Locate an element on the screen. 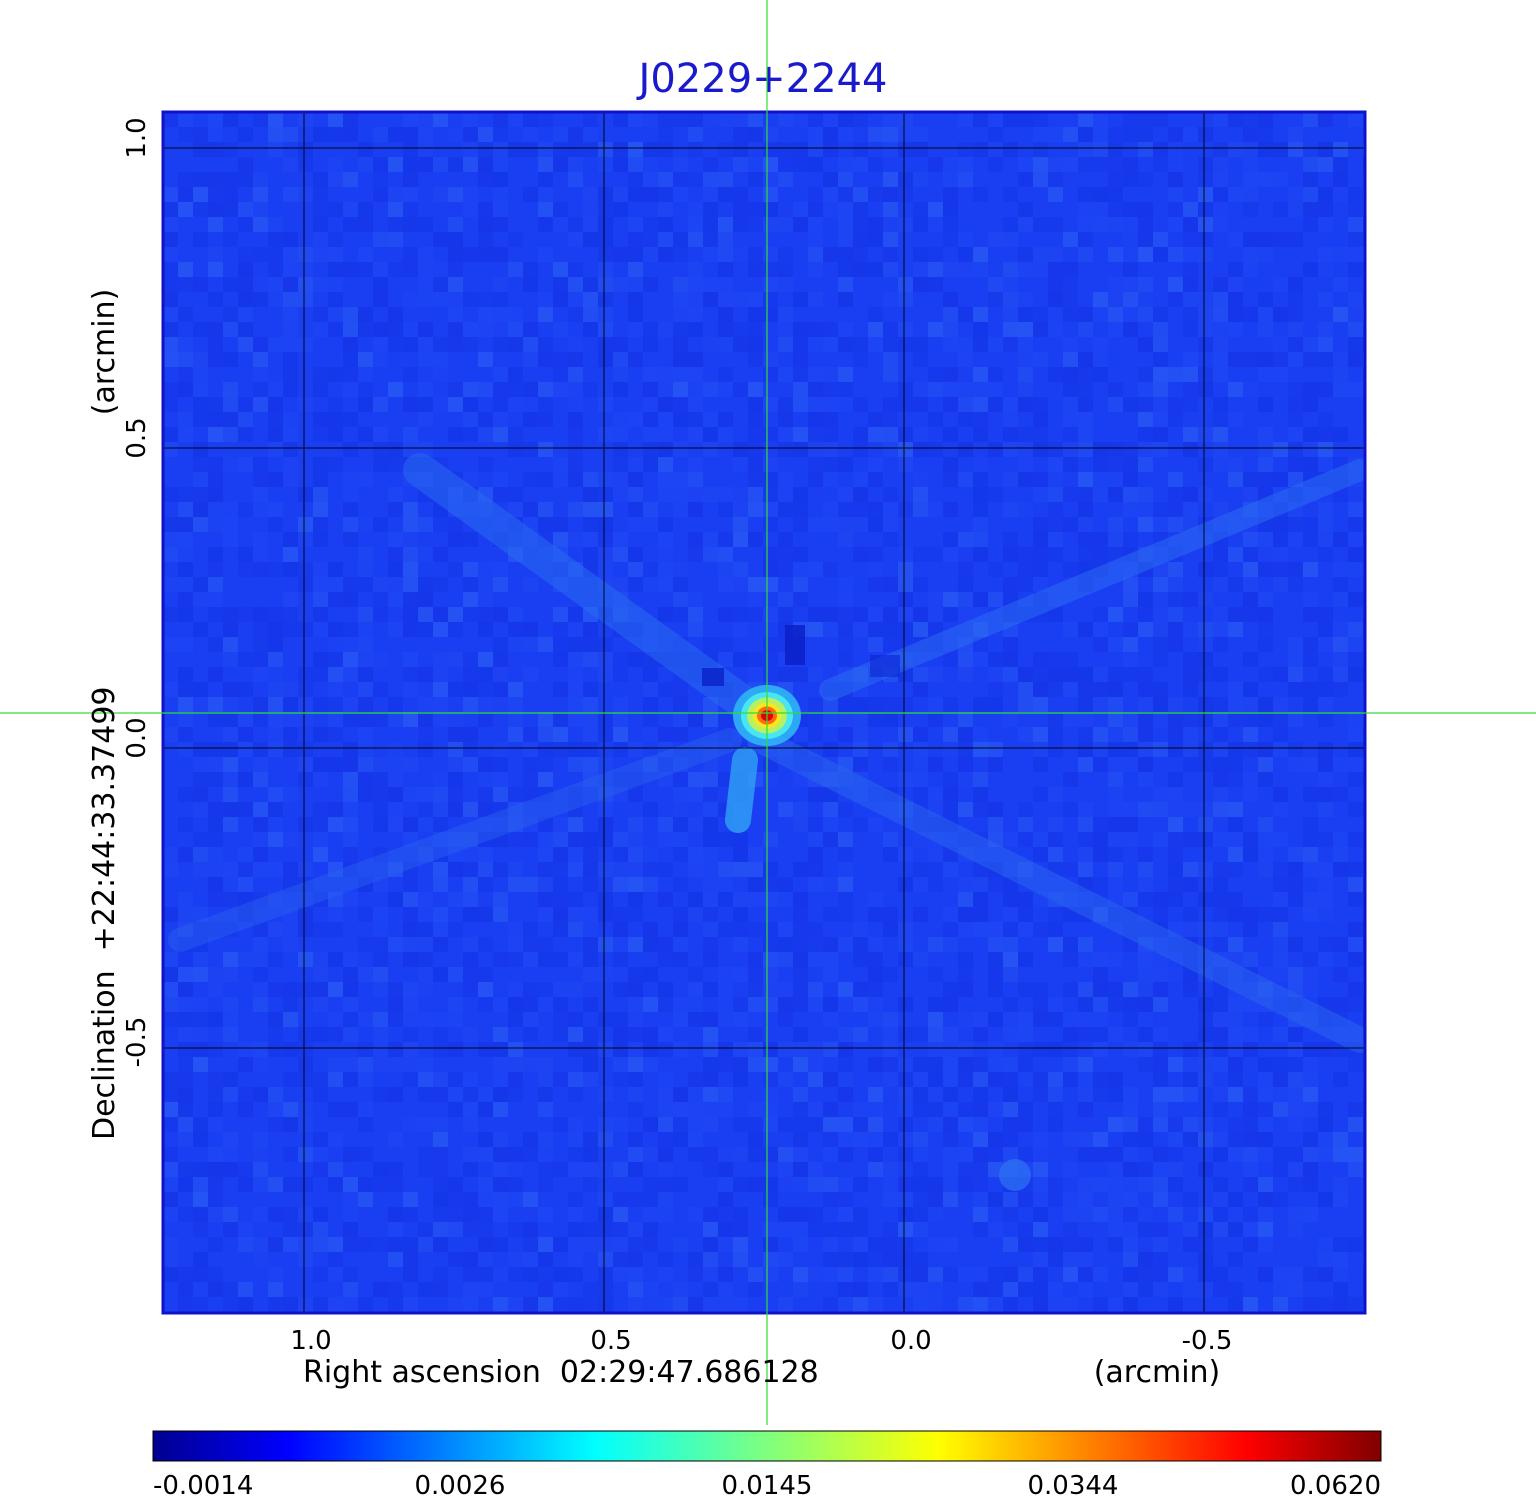 Image resolution: width=1536 pixels, height=1500 pixels. y-axis-label: Declination +22:44:33.37499 is located at coordinates (104, 913).